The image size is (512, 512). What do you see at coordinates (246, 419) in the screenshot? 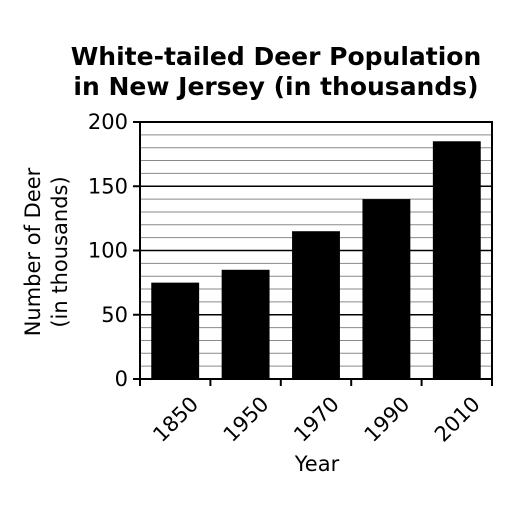
I see `x-tick-label: 1950` at bounding box center [246, 419].